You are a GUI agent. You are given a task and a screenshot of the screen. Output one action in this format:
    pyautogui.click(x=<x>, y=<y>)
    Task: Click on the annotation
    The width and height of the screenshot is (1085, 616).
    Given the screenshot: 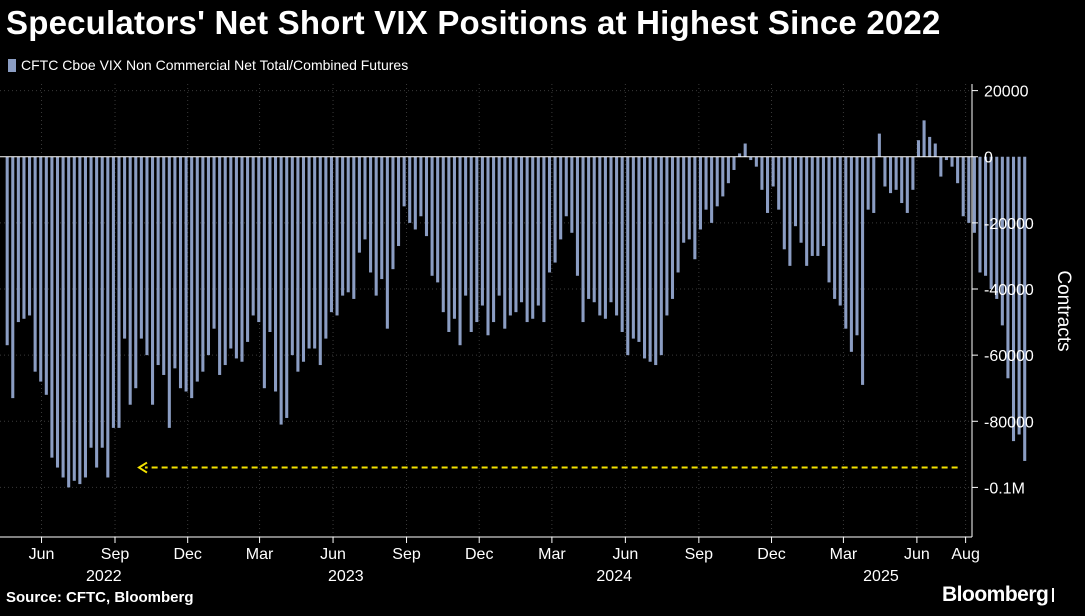 What is the action you would take?
    pyautogui.click(x=547, y=467)
    